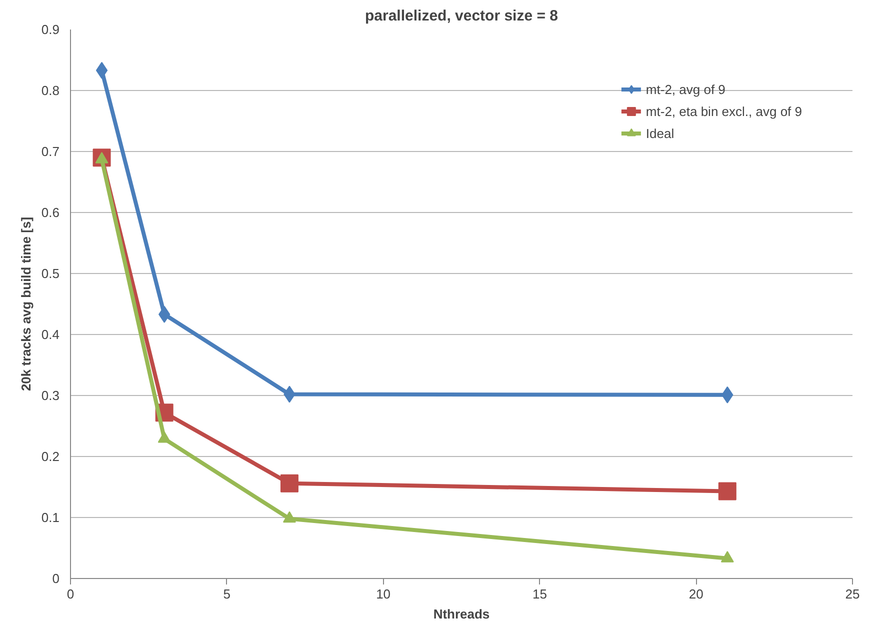  I want to click on x-tick-label: 0, so click(70, 594).